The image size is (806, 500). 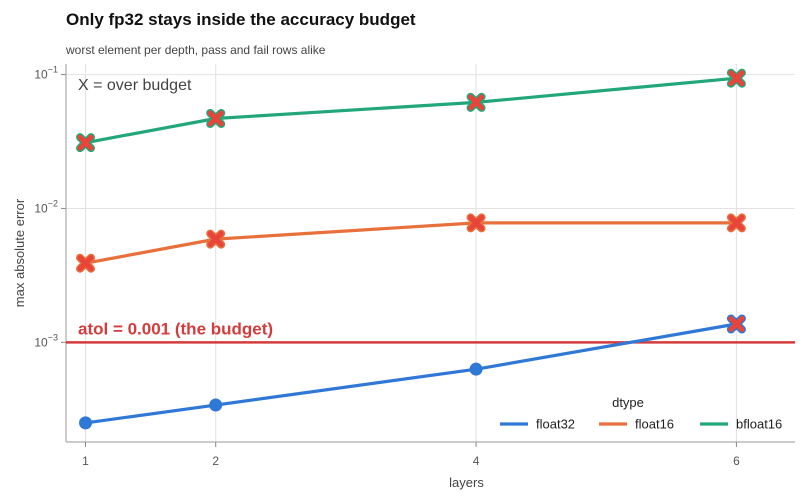 I want to click on series-bfloat16, so click(x=411, y=110).